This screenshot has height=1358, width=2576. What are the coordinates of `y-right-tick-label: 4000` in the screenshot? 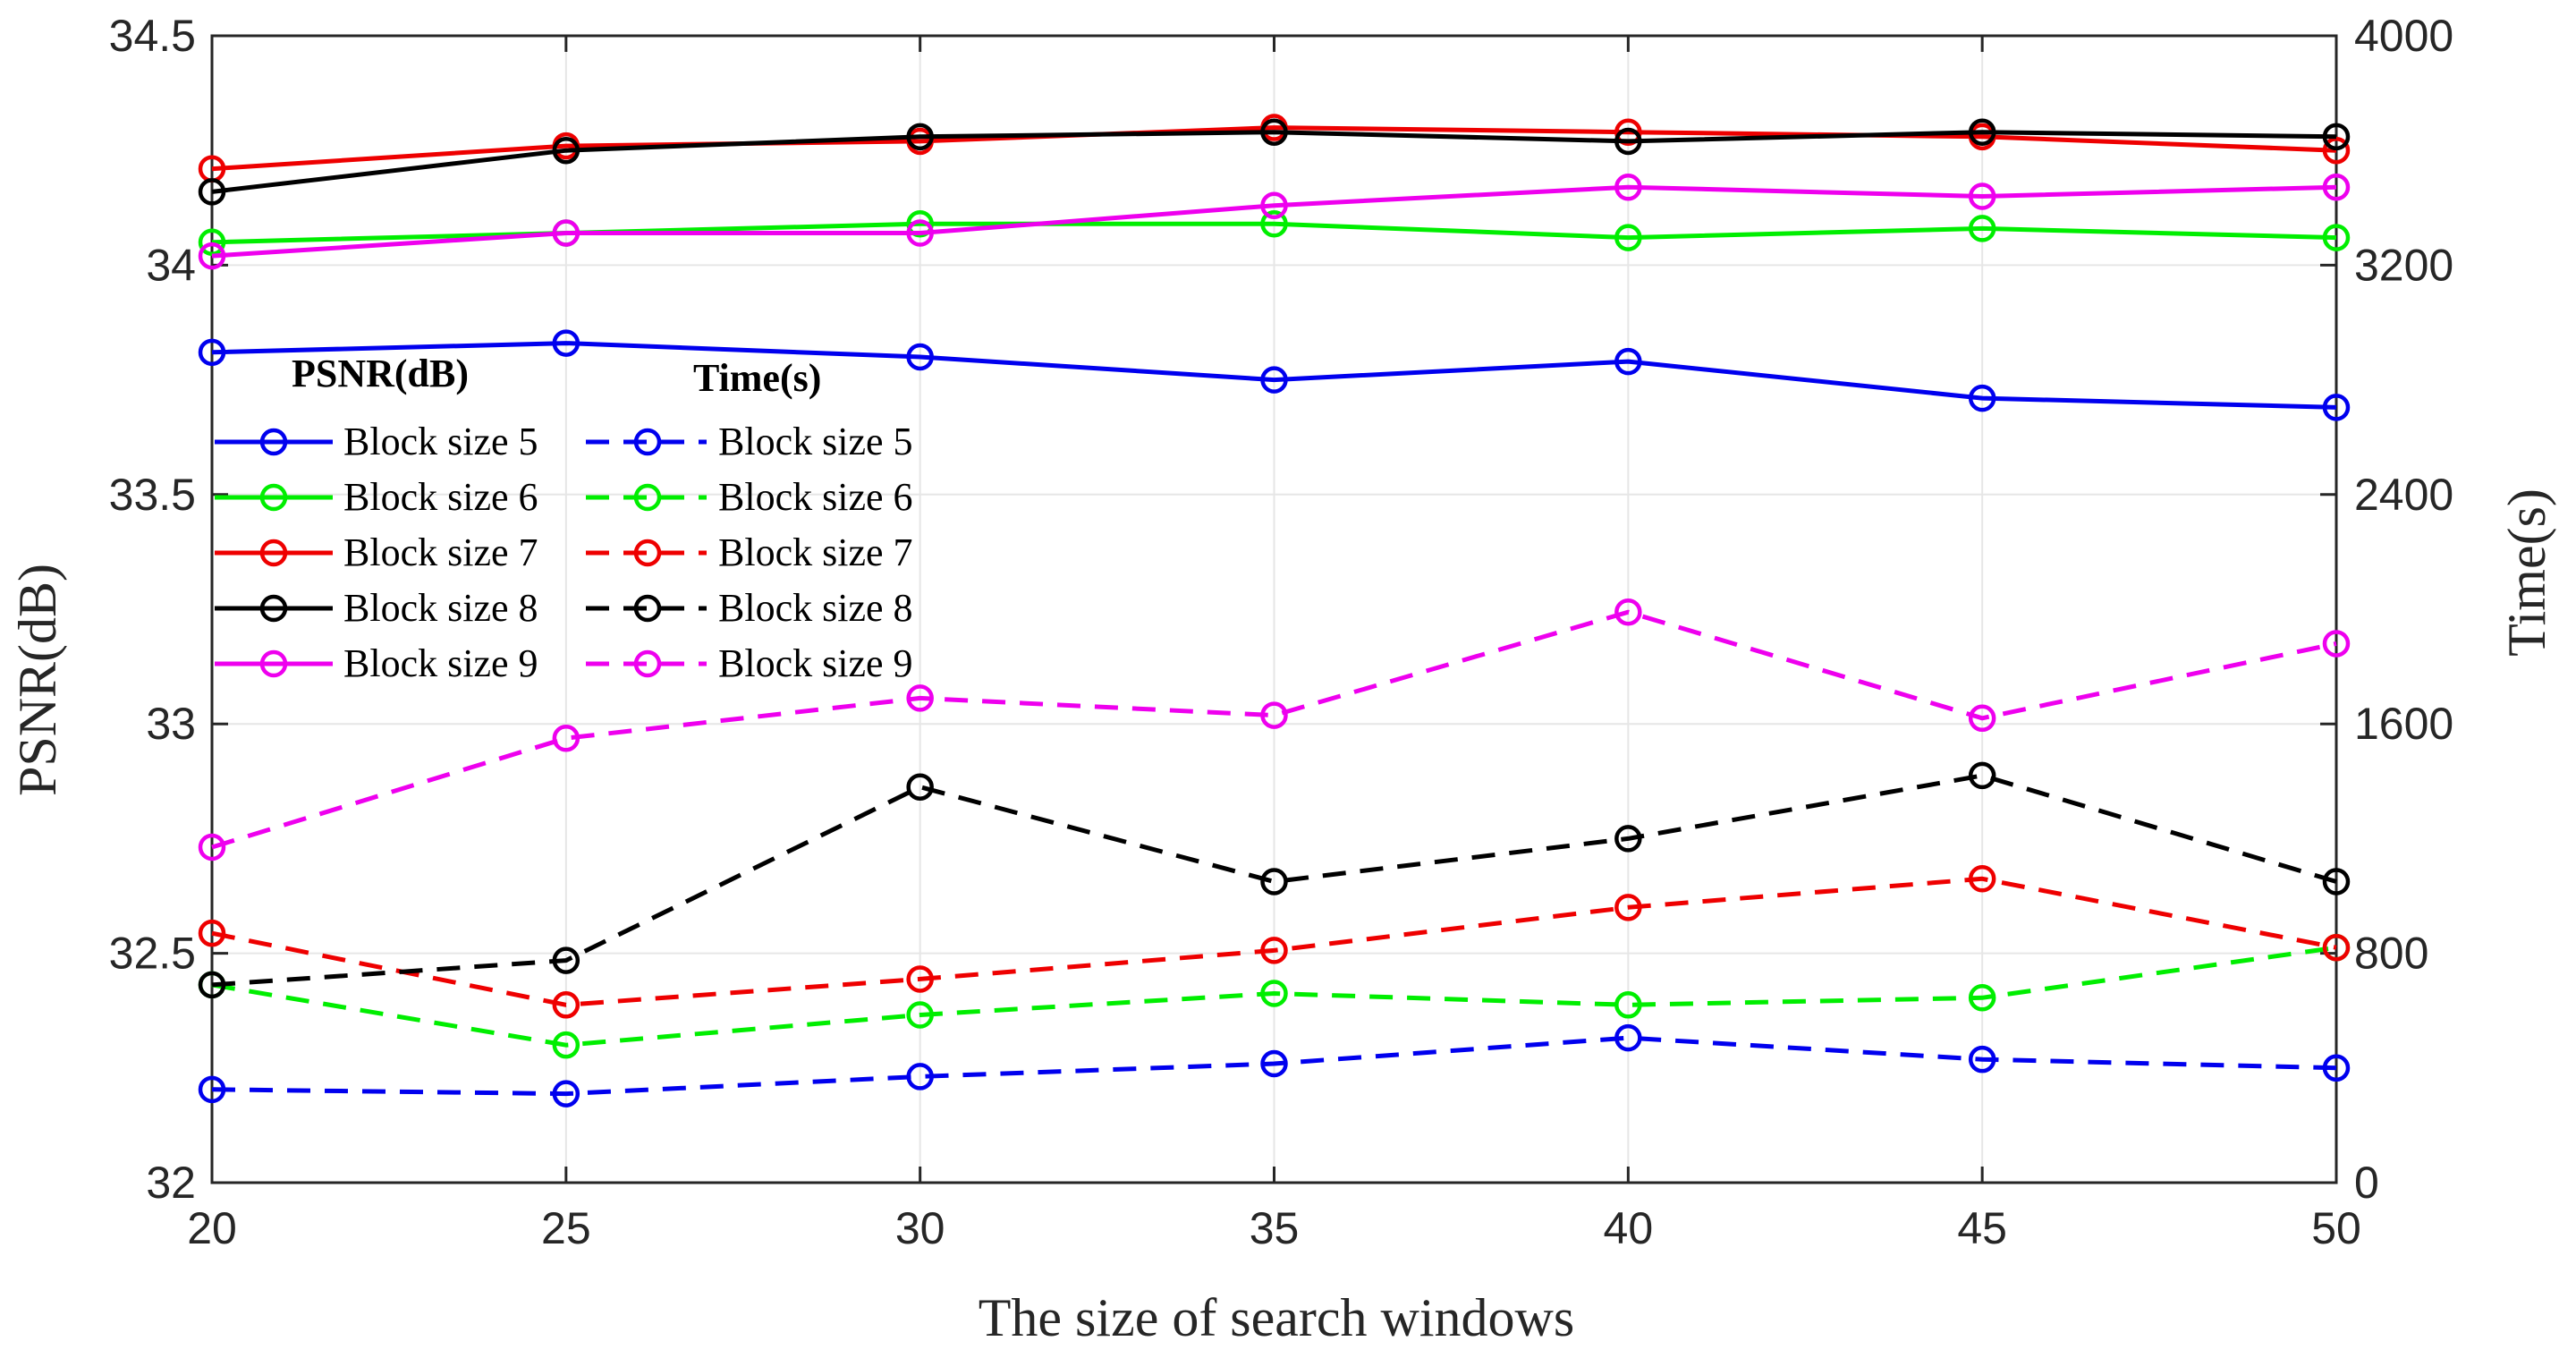 It's located at (2403, 36).